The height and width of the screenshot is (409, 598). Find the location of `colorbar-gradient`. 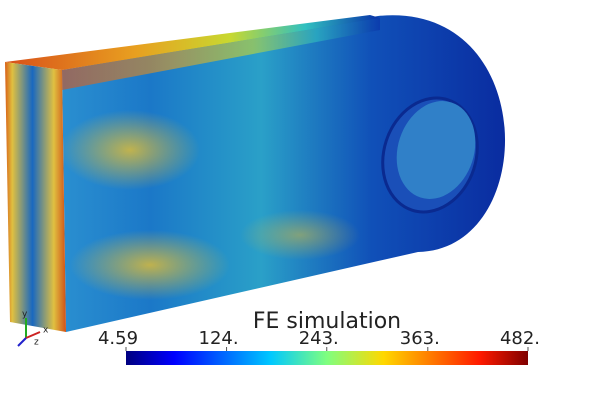

colorbar-gradient is located at coordinates (327, 358).